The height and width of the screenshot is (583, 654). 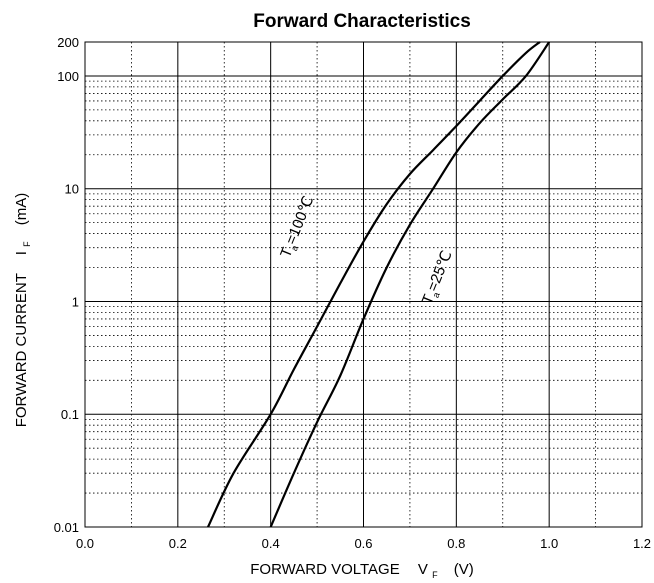 I want to click on y-axis-label-subscript: F, so click(x=27, y=244).